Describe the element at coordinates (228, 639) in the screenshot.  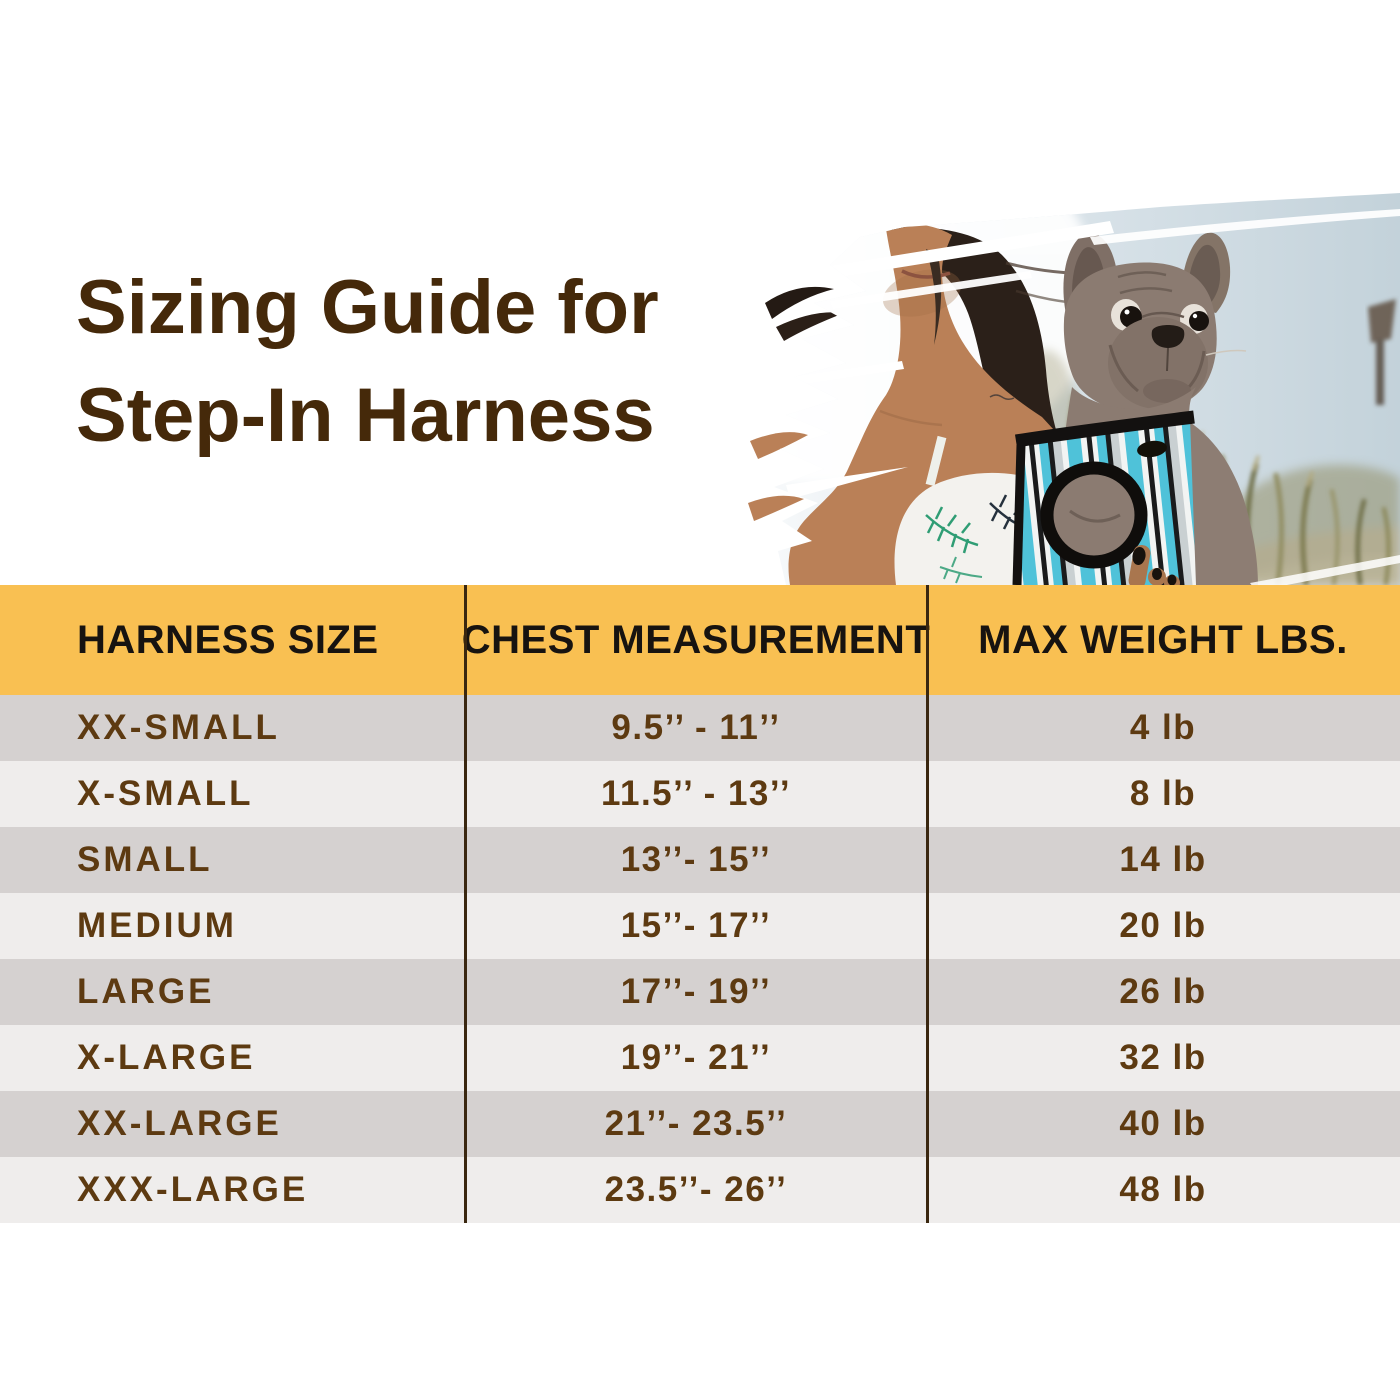
I see `header-harness-size: HARNESS SIZE` at that location.